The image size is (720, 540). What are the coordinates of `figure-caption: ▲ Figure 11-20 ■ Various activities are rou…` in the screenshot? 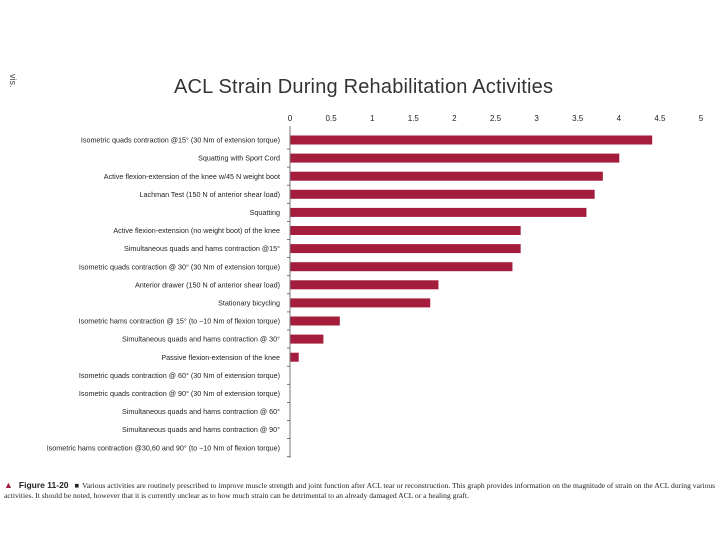 It's located at (360, 490).